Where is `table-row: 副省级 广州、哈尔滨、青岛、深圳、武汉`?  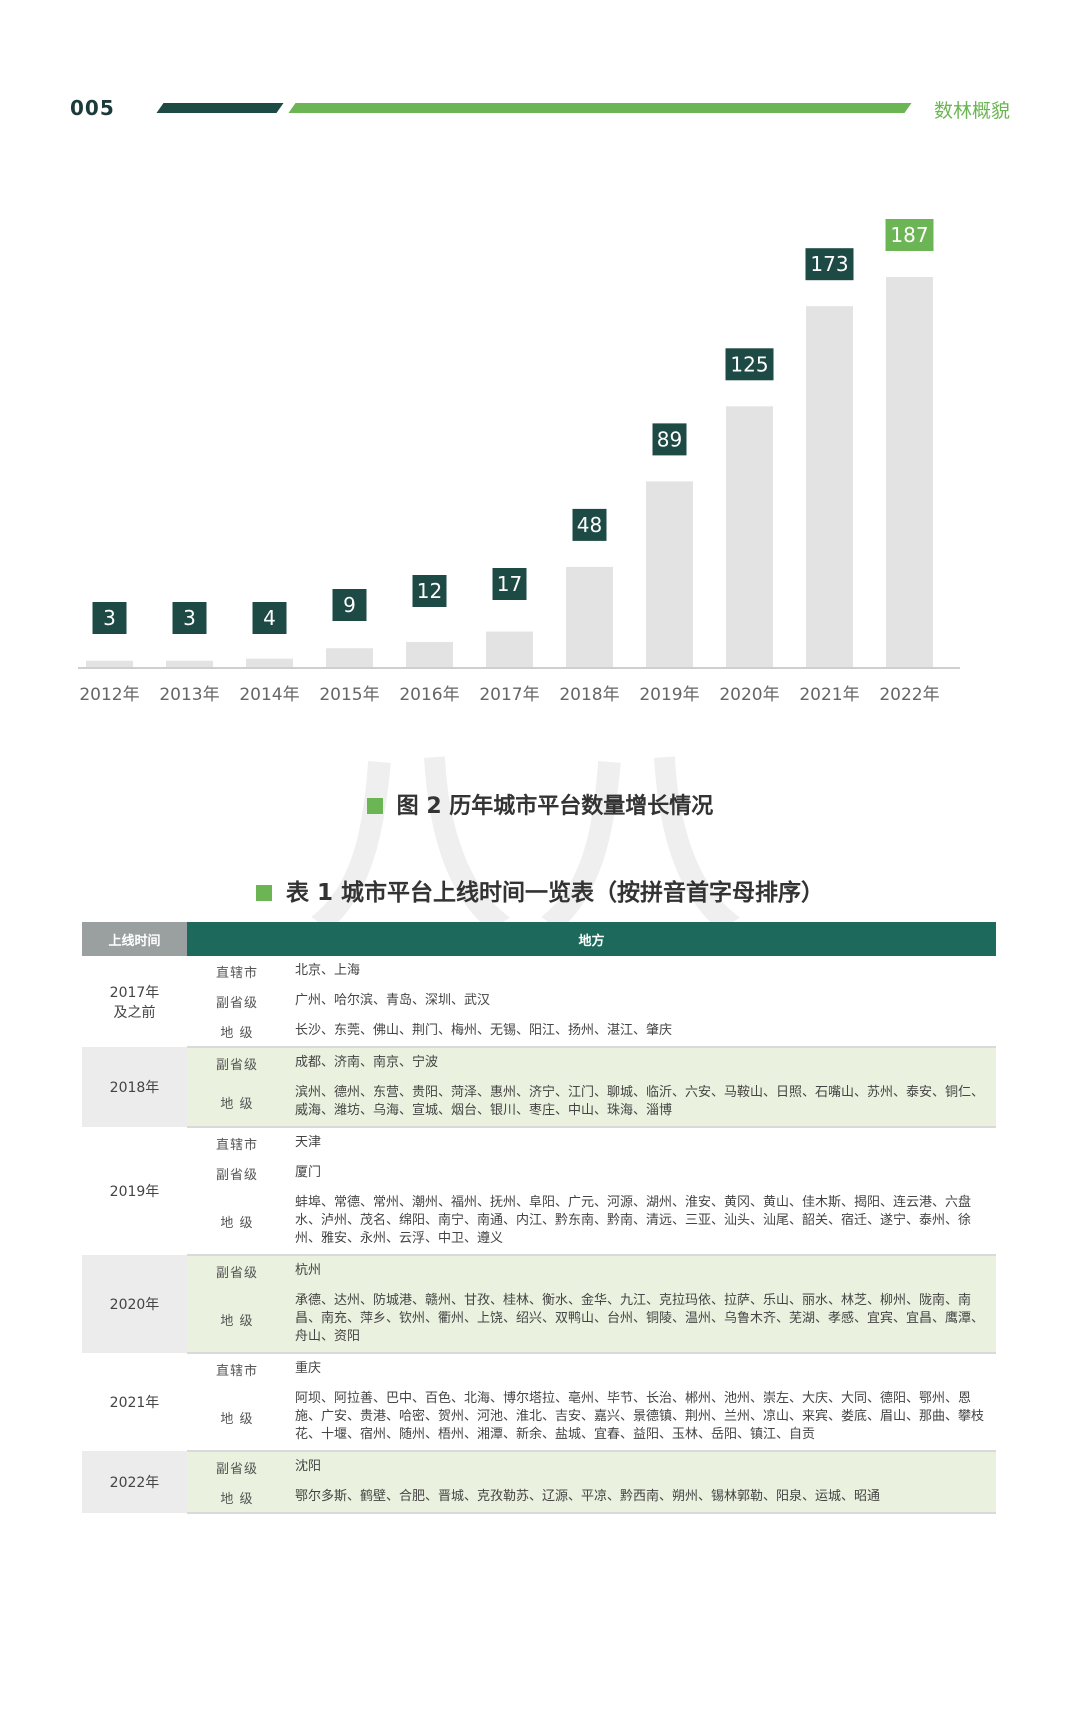
table-row: 副省级 广州、哈尔滨、青岛、深圳、武汉 is located at coordinates (539, 1001).